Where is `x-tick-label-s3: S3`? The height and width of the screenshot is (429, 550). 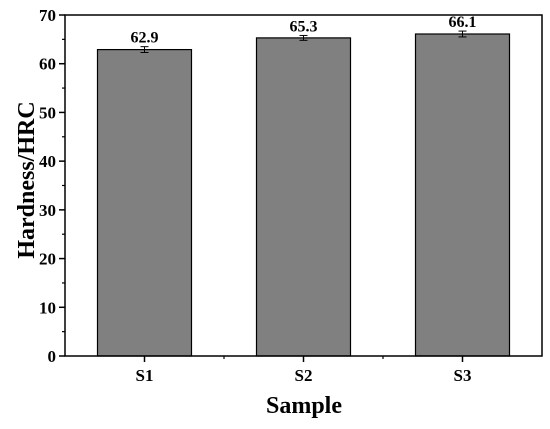 x-tick-label-s3: S3 is located at coordinates (463, 375).